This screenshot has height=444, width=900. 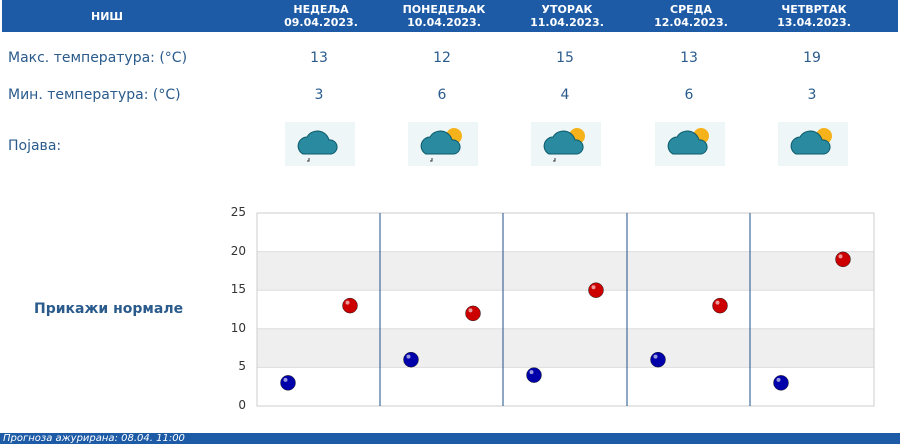 I want to click on max-temp-value: 19, so click(x=812, y=58).